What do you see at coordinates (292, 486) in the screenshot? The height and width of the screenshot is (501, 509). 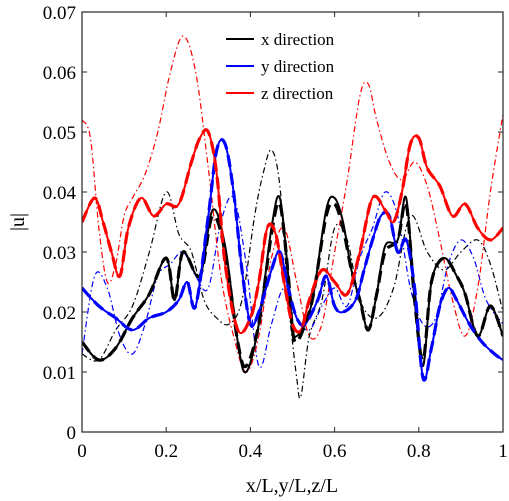 I see `x-axis-title: x/L,y/L,z/L` at bounding box center [292, 486].